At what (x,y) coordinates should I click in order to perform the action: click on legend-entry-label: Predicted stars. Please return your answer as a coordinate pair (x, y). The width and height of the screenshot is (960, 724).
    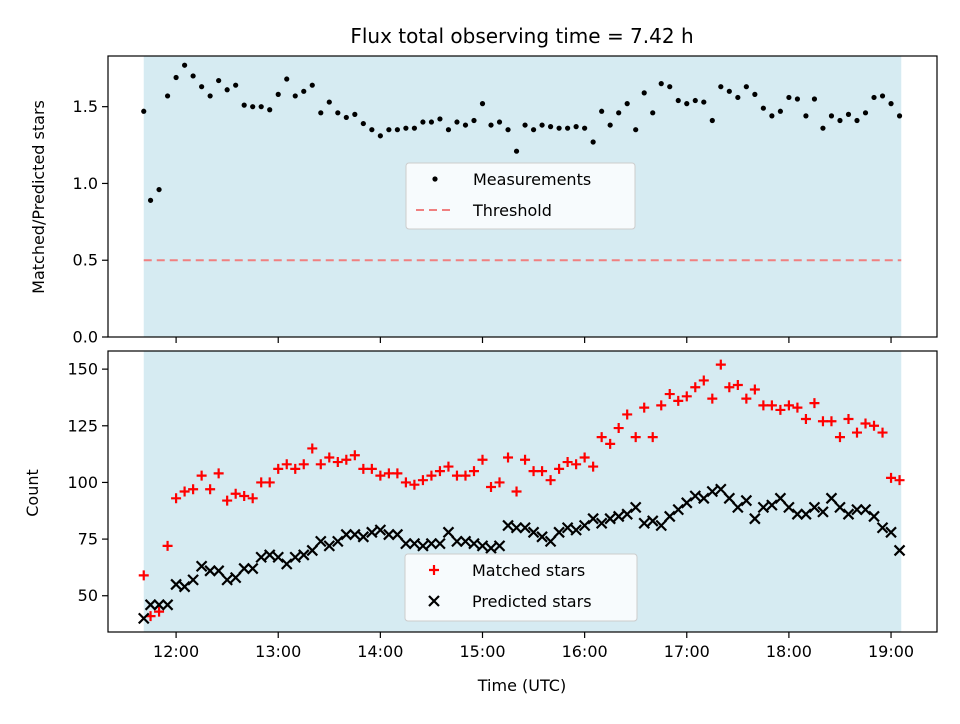
    Looking at the image, I should click on (532, 601).